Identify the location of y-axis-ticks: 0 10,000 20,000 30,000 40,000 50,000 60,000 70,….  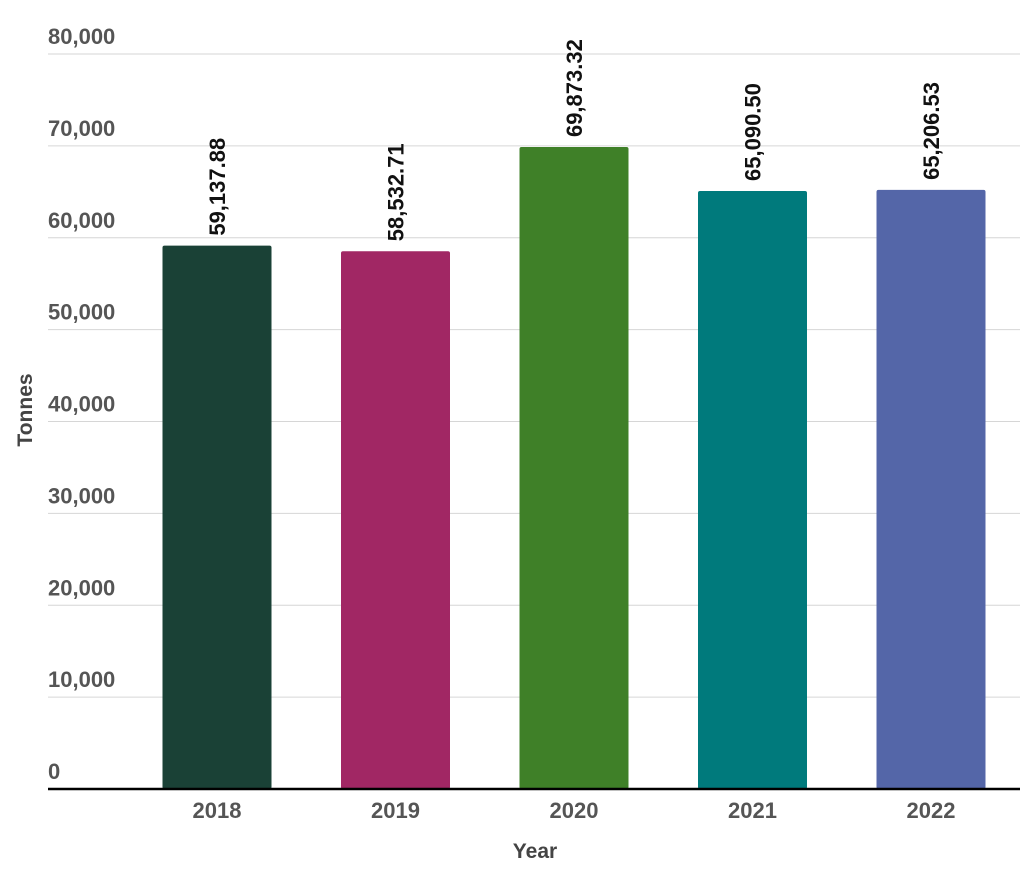
(81, 404).